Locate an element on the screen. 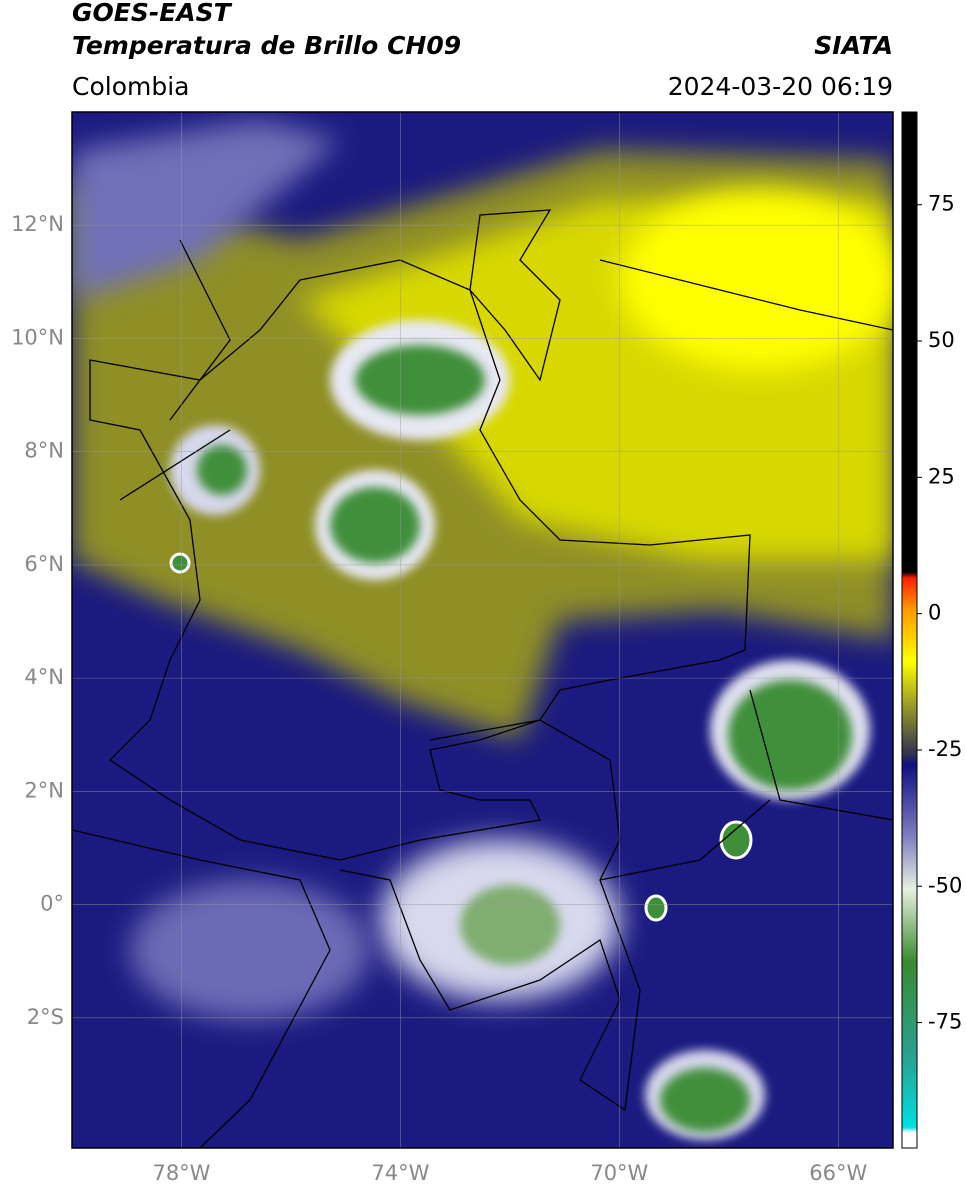 The image size is (966, 1190). lat-tick-label: 2°S is located at coordinates (45, 1017).